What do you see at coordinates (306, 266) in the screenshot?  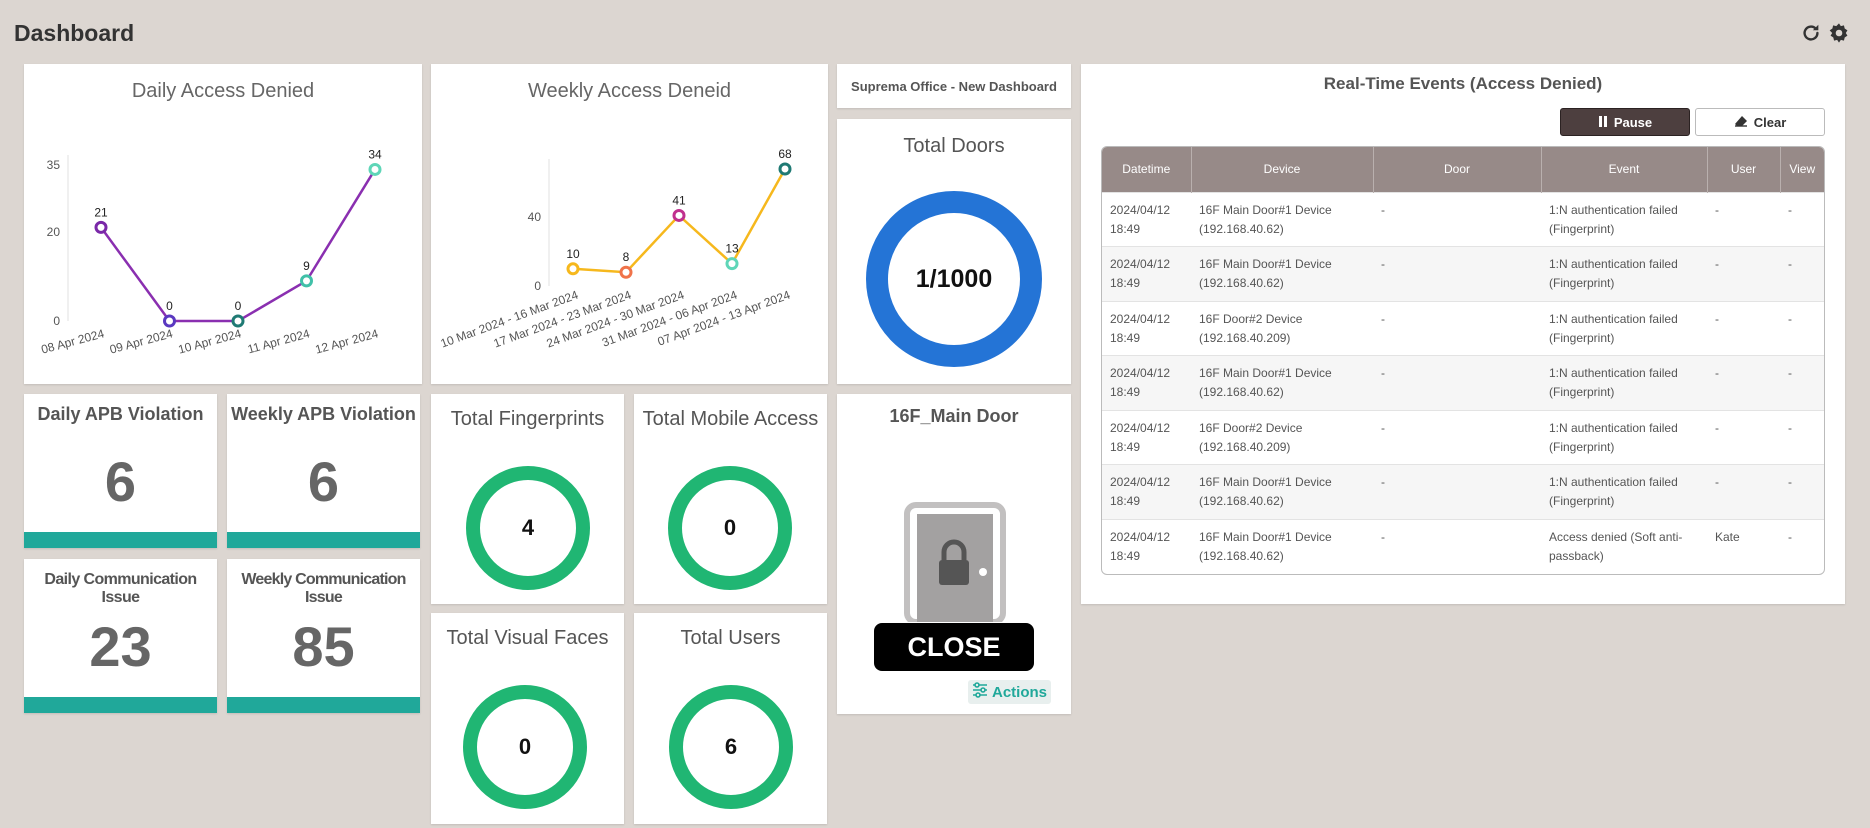 I see `data-label: 9` at bounding box center [306, 266].